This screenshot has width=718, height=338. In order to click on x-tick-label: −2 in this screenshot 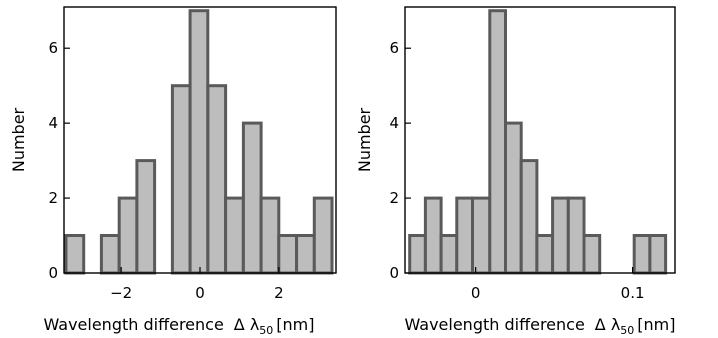, I will do `click(121, 293)`.